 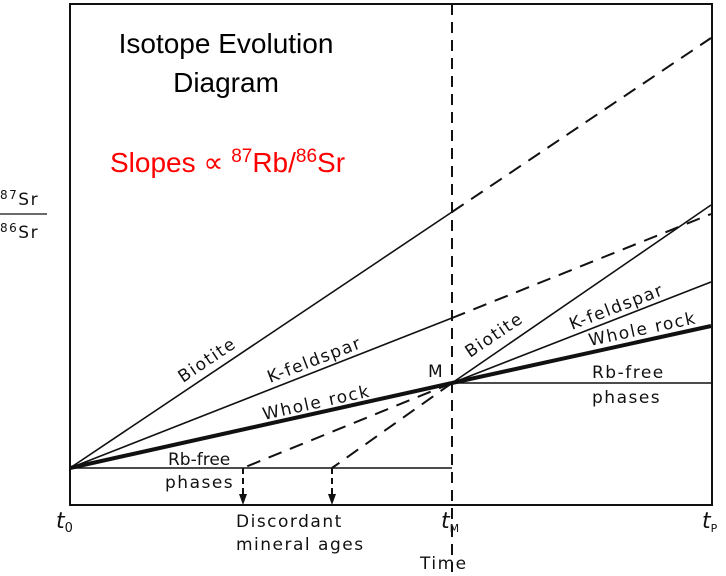 What do you see at coordinates (581, 266) in the screenshot?
I see `kfeldspar-extrapolation` at bounding box center [581, 266].